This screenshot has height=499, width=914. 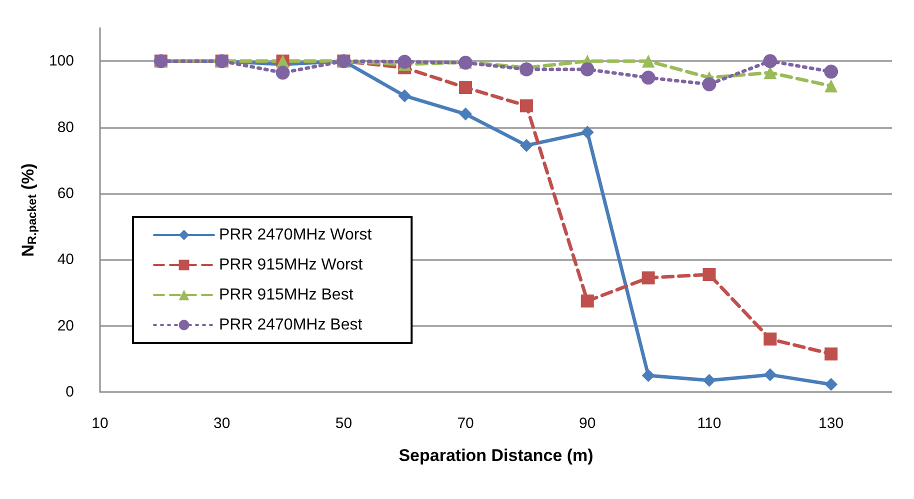 I want to click on y-tick-label: 40, so click(x=65, y=259).